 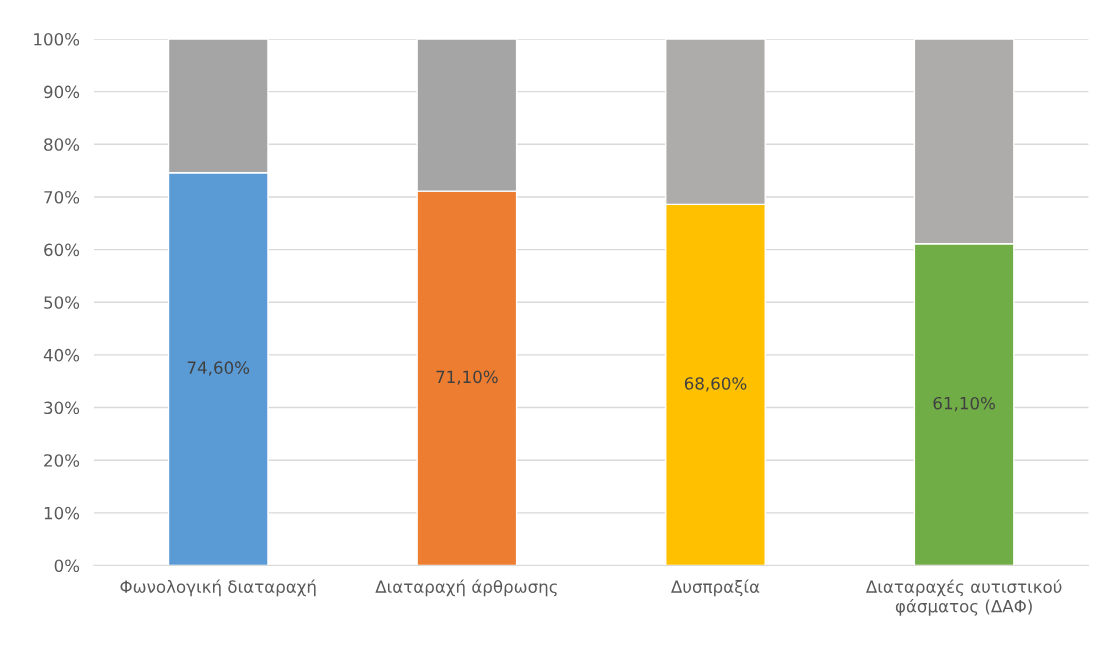 What do you see at coordinates (62, 250) in the screenshot?
I see `y-tick-label: 60%` at bounding box center [62, 250].